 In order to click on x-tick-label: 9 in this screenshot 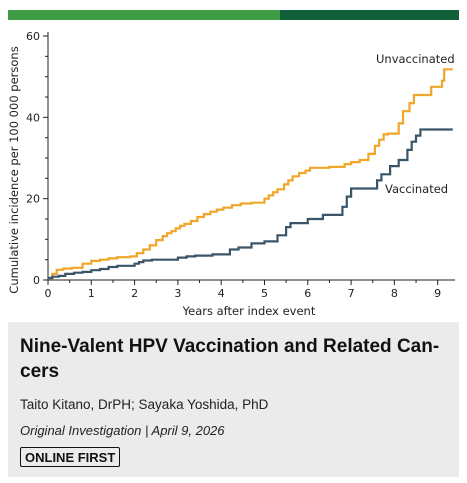, I will do `click(437, 293)`.